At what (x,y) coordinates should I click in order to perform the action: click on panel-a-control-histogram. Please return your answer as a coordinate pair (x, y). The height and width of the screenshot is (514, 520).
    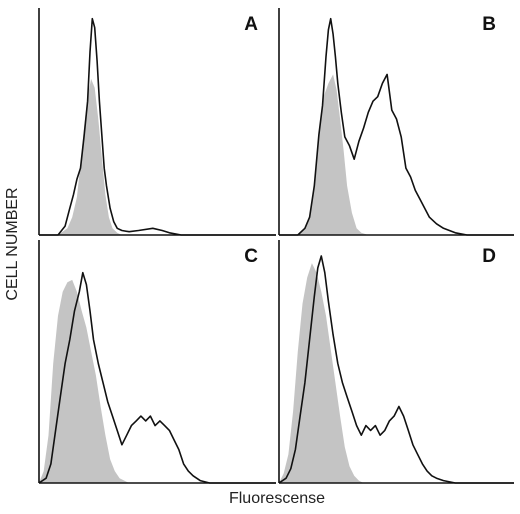
    Looking at the image, I should click on (92, 157).